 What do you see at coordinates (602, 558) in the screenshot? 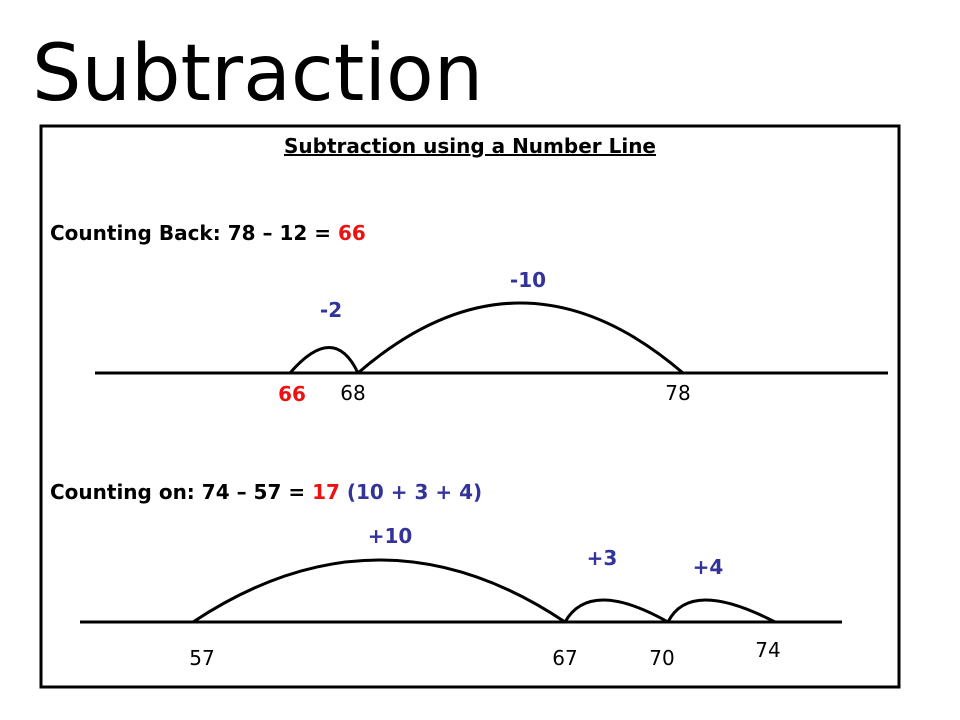
I see `jump-label: +3` at bounding box center [602, 558].